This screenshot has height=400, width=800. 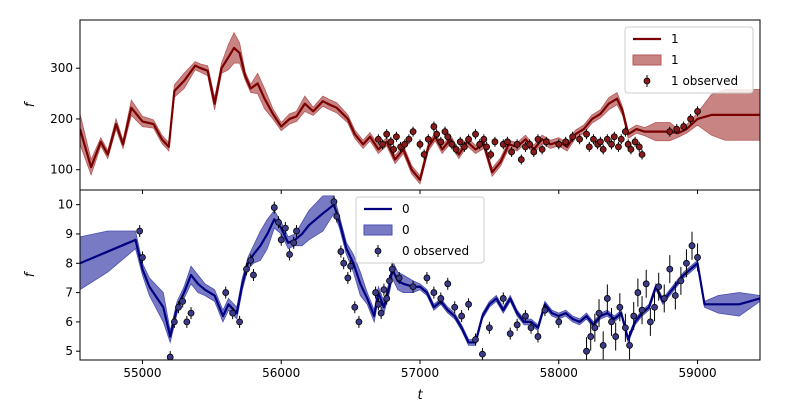 I want to click on y-tick-label: 5, so click(x=69, y=351).